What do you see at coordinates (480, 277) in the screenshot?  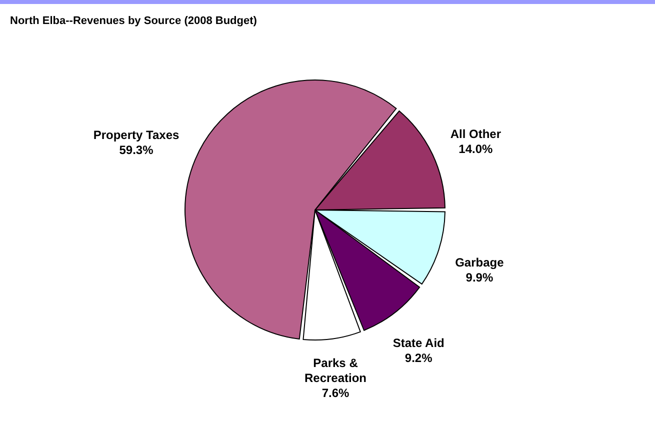 I see `data-label: 9.9%` at bounding box center [480, 277].